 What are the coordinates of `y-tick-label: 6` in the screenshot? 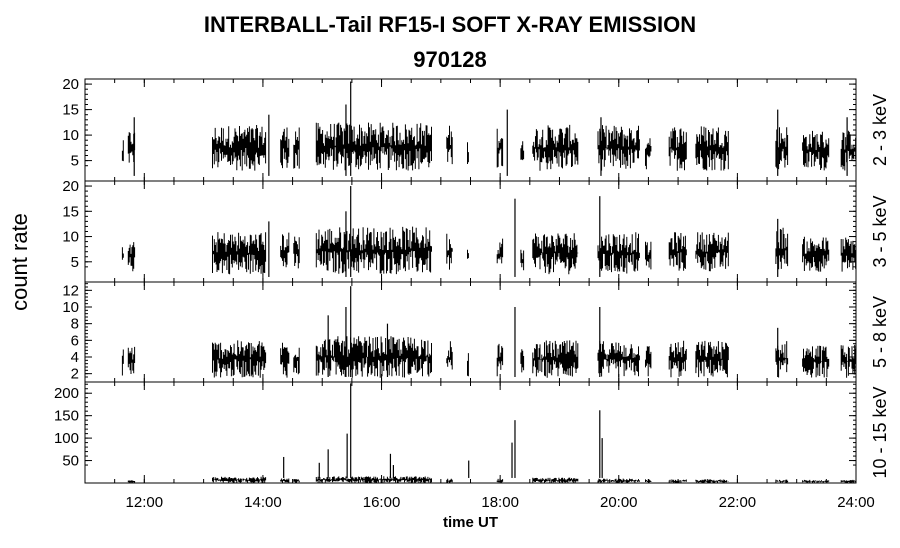 It's located at (75, 340).